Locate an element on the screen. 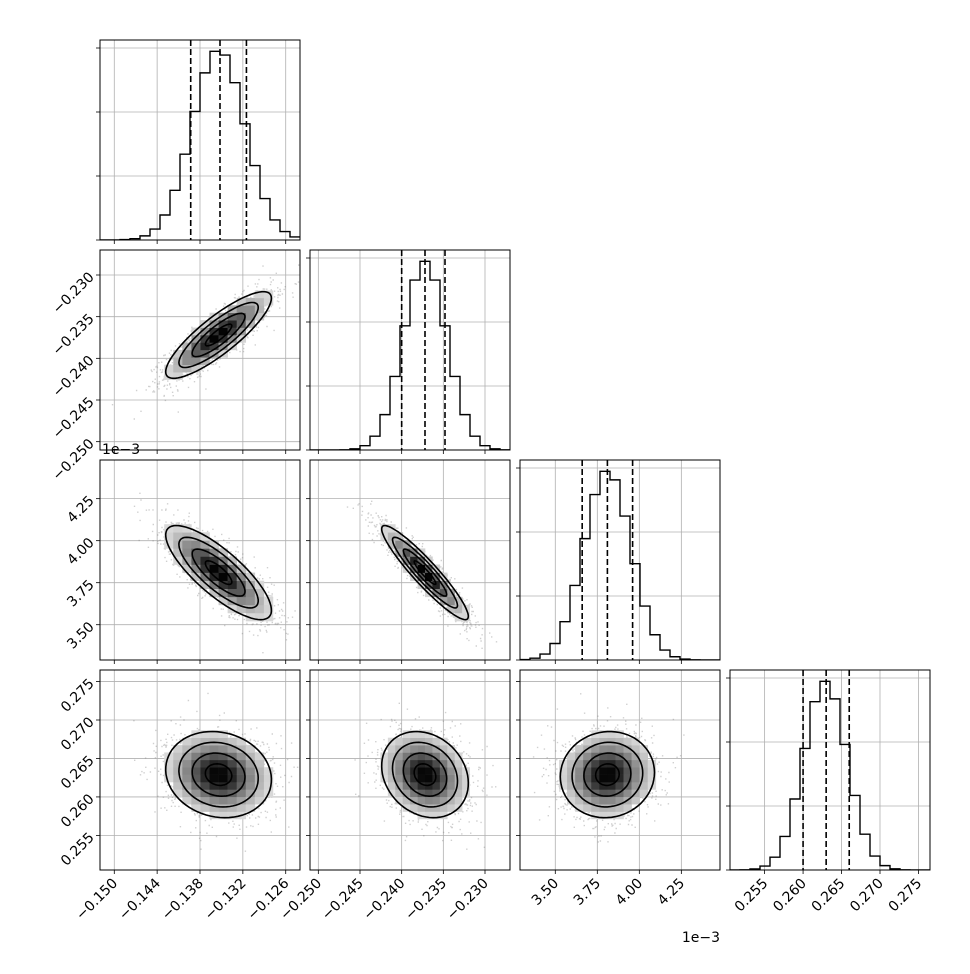 This screenshot has height=974, width=970. y-tick-label: 4.25 is located at coordinates (80, 509).